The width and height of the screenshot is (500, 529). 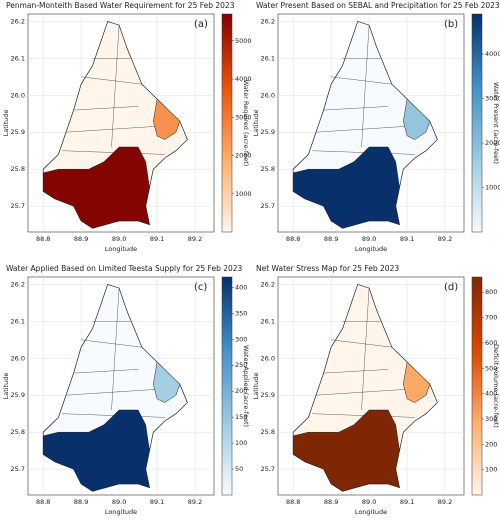 What do you see at coordinates (243, 41) in the screenshot?
I see `colorbar-tick-label: 5000` at bounding box center [243, 41].